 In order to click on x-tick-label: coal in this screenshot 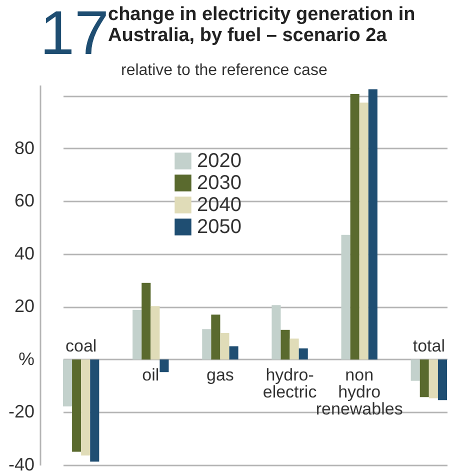, I will do `click(81, 346)`.